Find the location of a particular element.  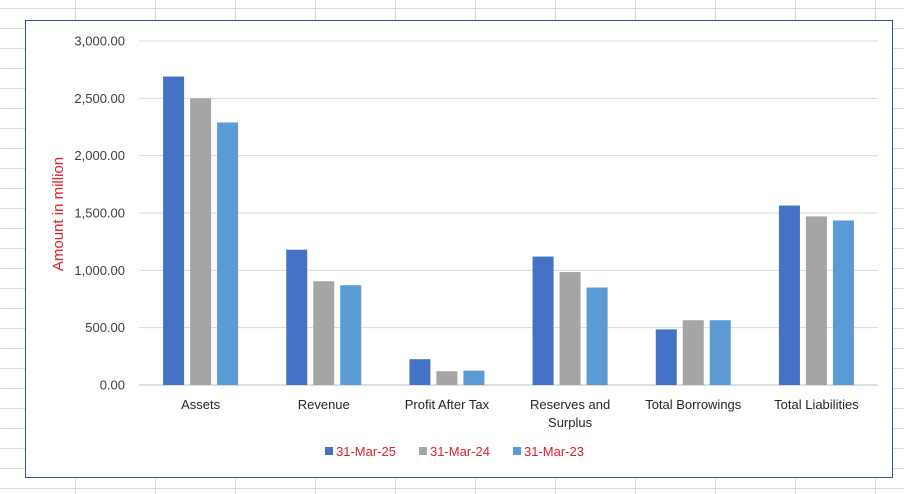

y-tick-label: 2,500.00 is located at coordinates (99, 98).